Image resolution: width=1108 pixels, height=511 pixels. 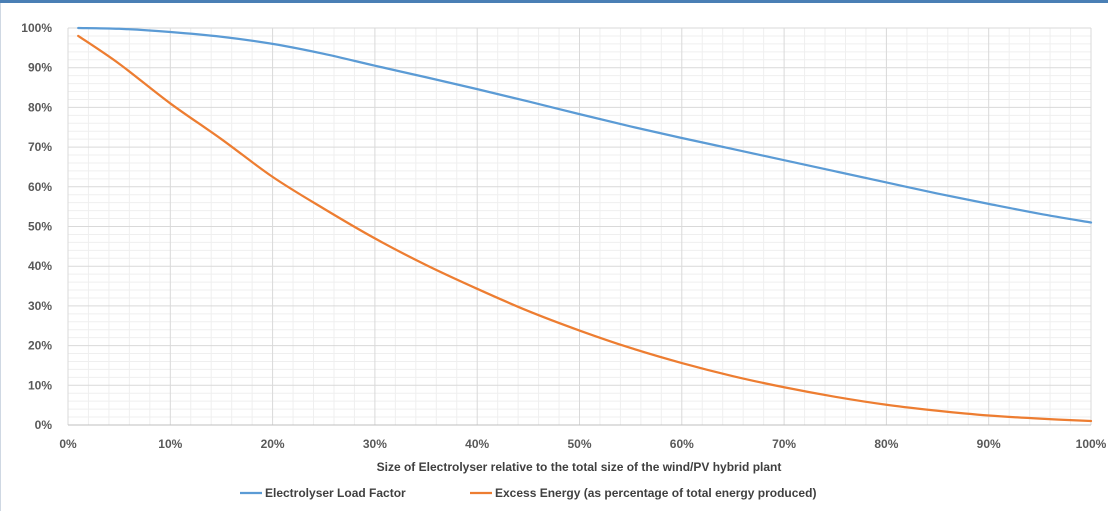 I want to click on legend-label-1: Electrolyser Load Factor, so click(x=335, y=493).